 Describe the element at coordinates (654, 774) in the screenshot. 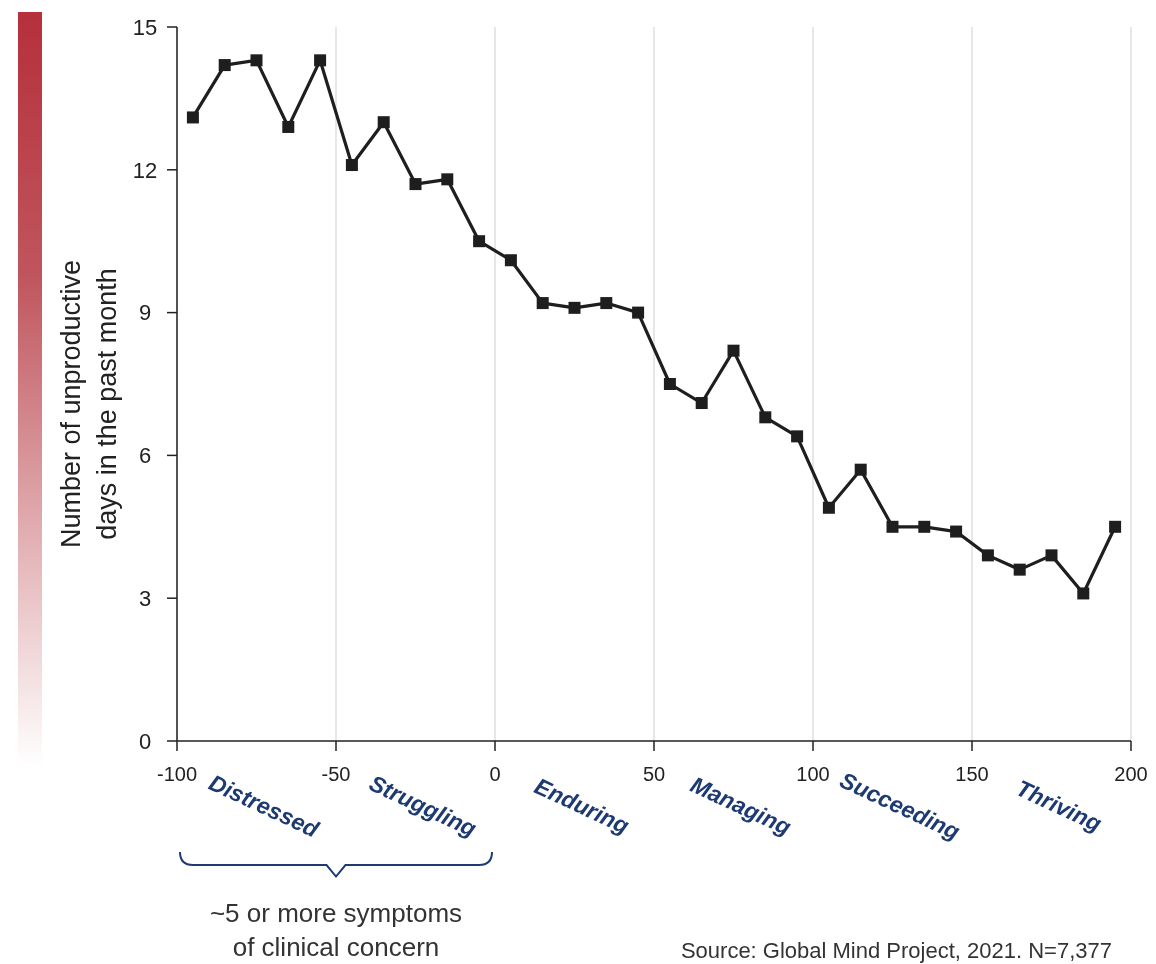

I see `x-tick-label: 50` at that location.